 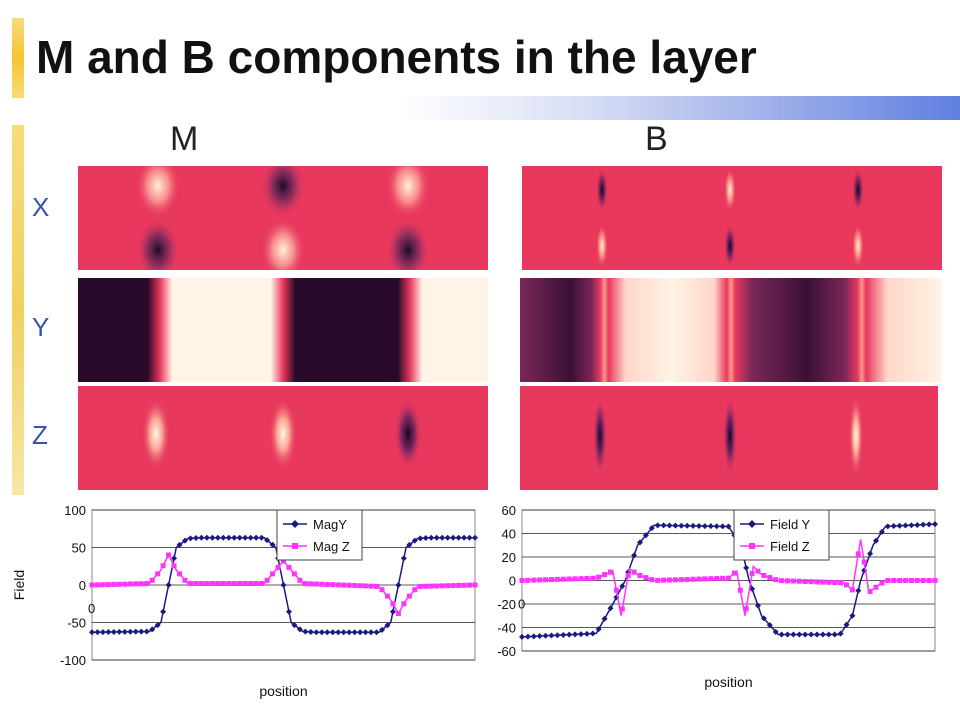 I want to click on y-axis-label: Field, so click(x=19, y=585).